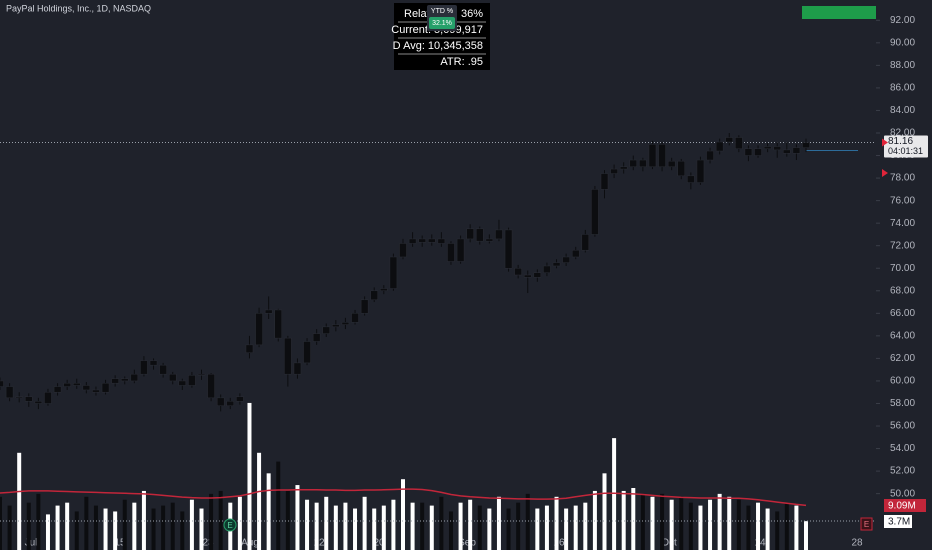  What do you see at coordinates (902, 88) in the screenshot?
I see `y-tick-label: 86.00` at bounding box center [902, 88].